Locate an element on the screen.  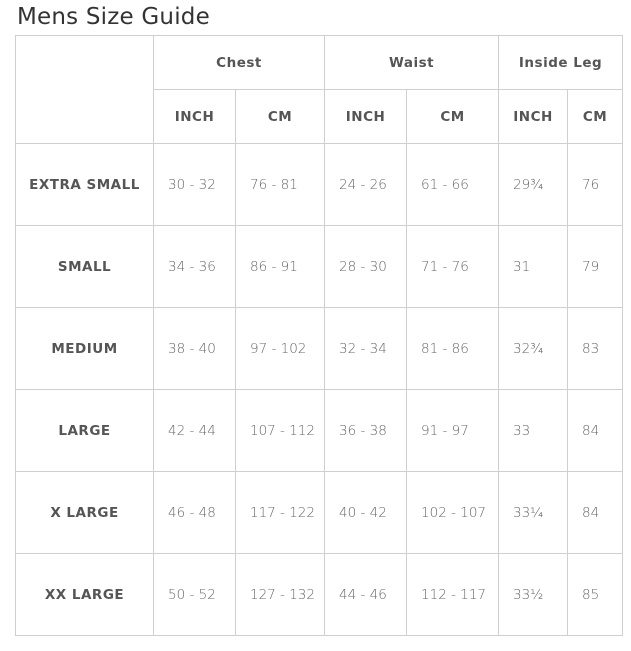
size-label: LARGE is located at coordinates (84, 430).